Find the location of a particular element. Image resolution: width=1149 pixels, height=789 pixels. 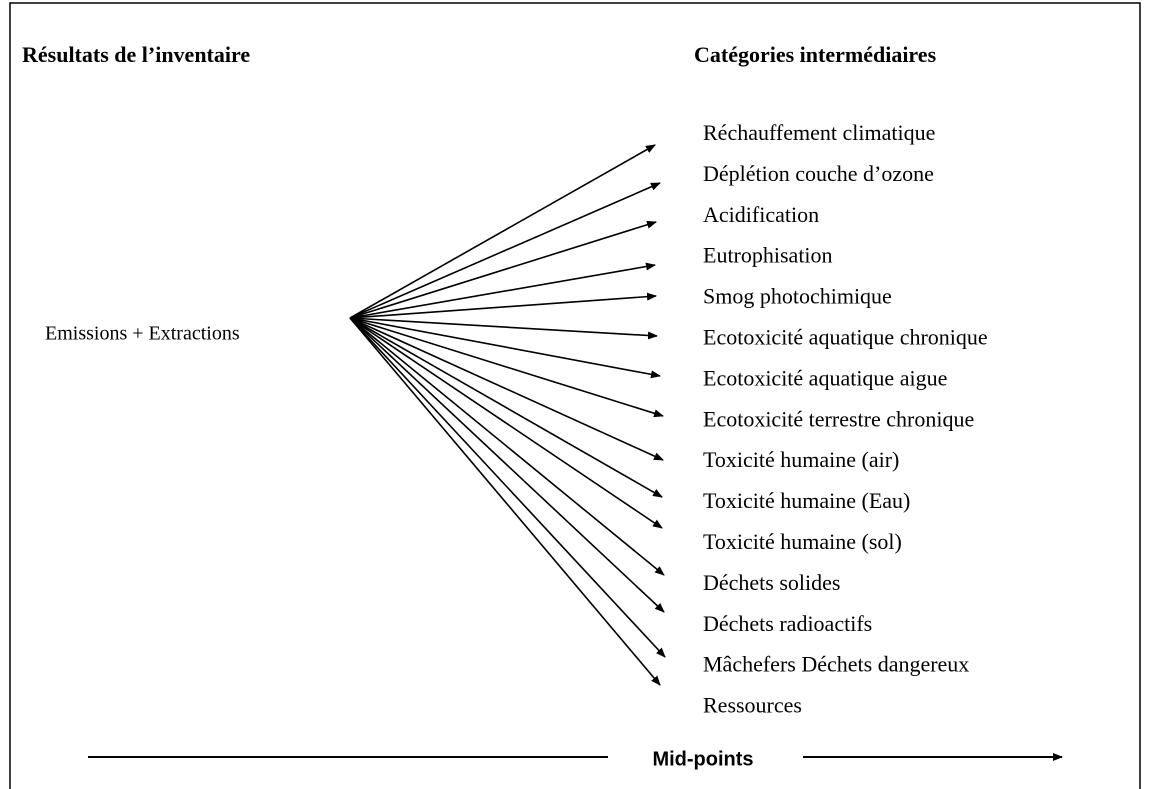

category-label: Acidification is located at coordinates (761, 214).